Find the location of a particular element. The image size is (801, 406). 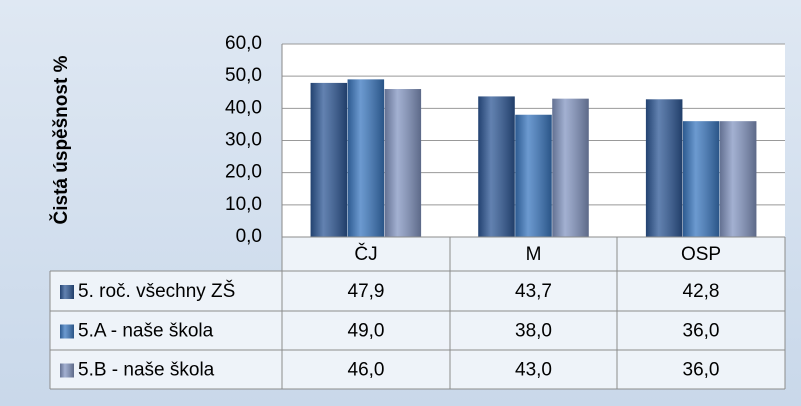

legend-label: 5.B - naše škola is located at coordinates (146, 370).